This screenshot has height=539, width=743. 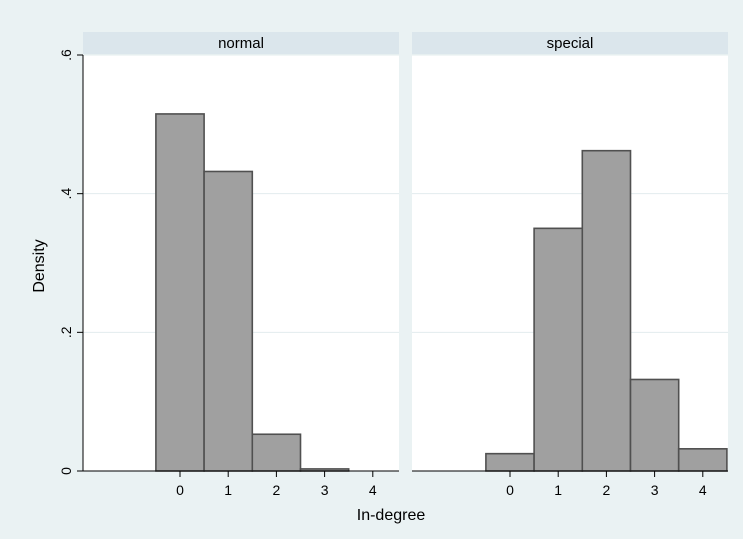 I want to click on y-axis-label: Density, so click(x=39, y=265).